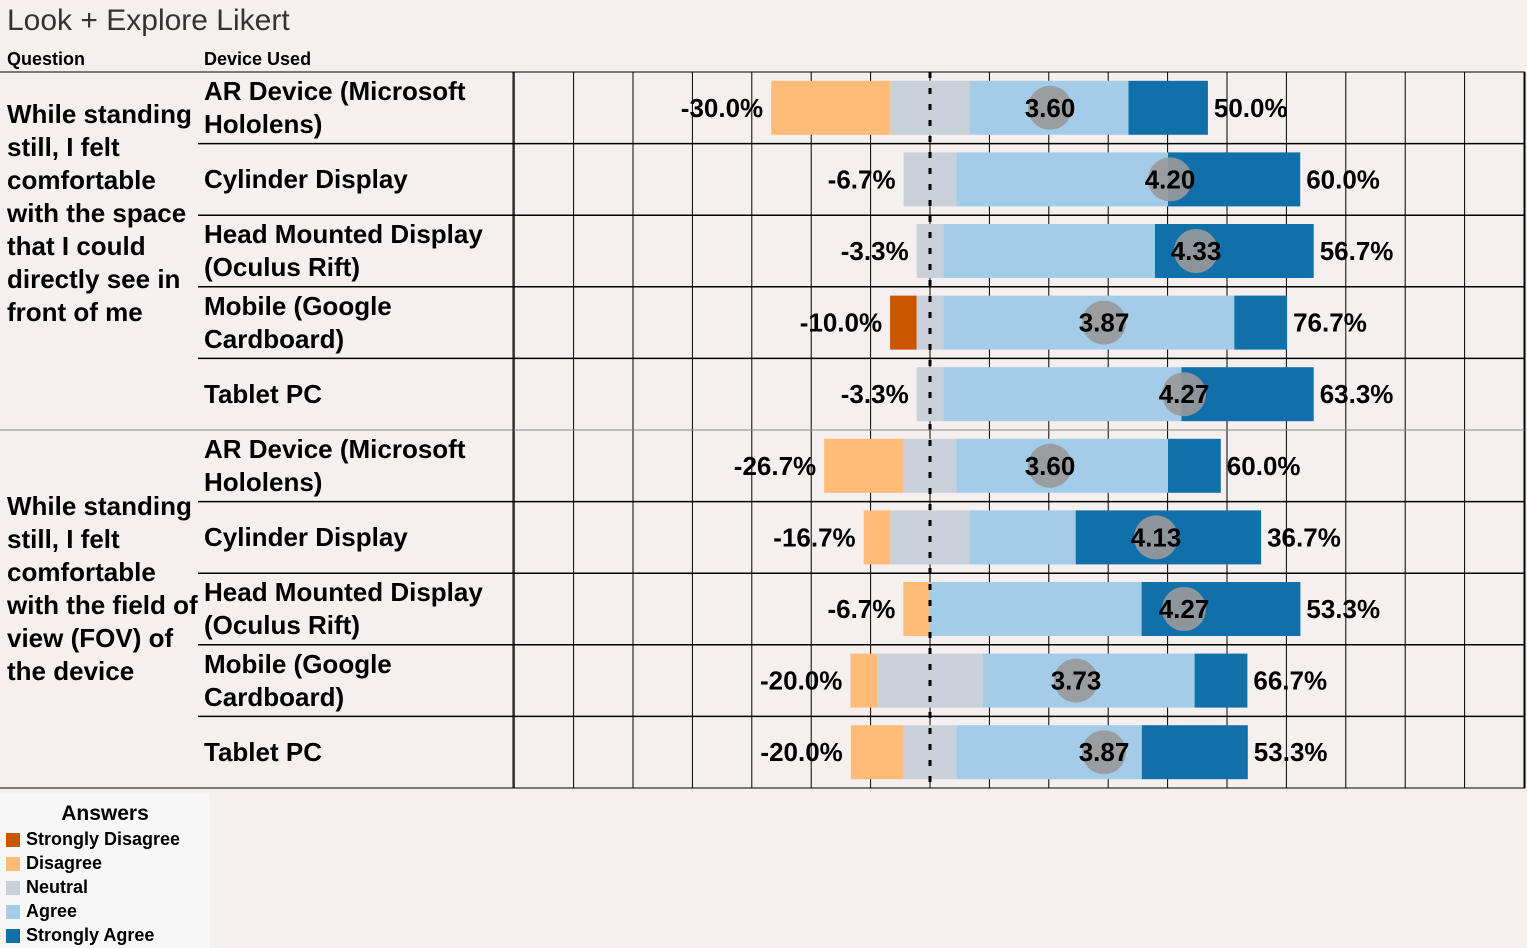 The image size is (1527, 948). I want to click on legend-item: Strongly Disagree, so click(93, 839).